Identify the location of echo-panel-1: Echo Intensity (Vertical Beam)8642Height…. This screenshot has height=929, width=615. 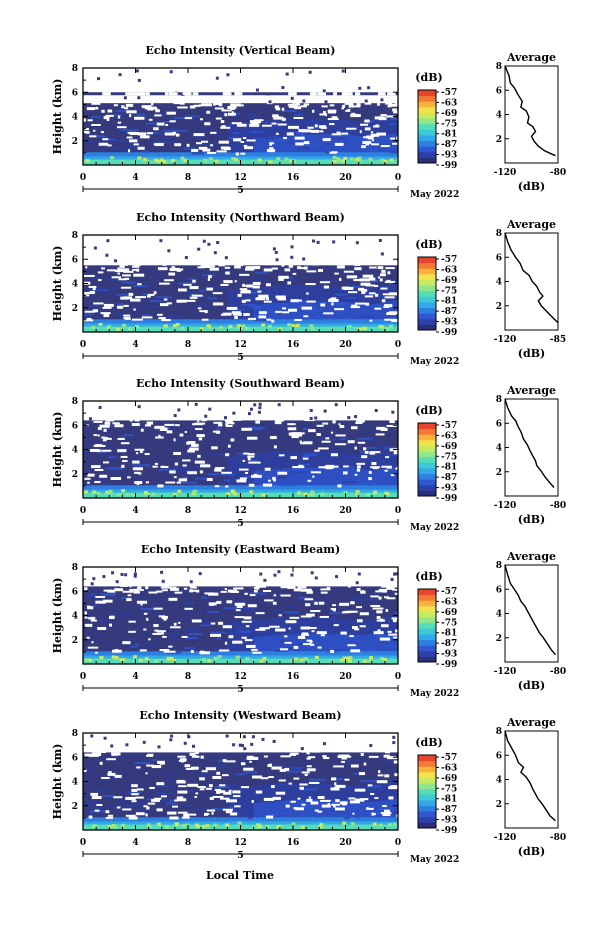
(308, 122).